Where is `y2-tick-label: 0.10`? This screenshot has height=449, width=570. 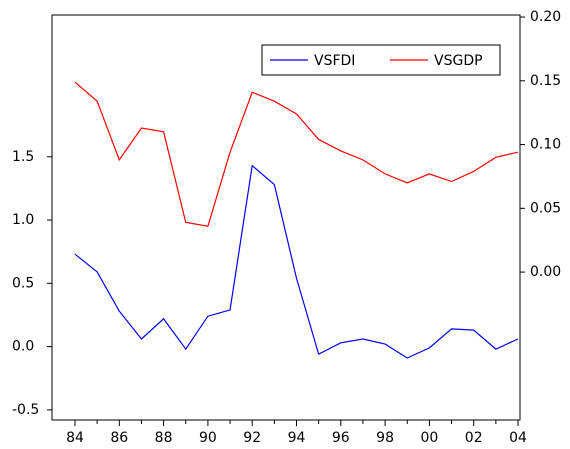 y2-tick-label: 0.10 is located at coordinates (545, 145).